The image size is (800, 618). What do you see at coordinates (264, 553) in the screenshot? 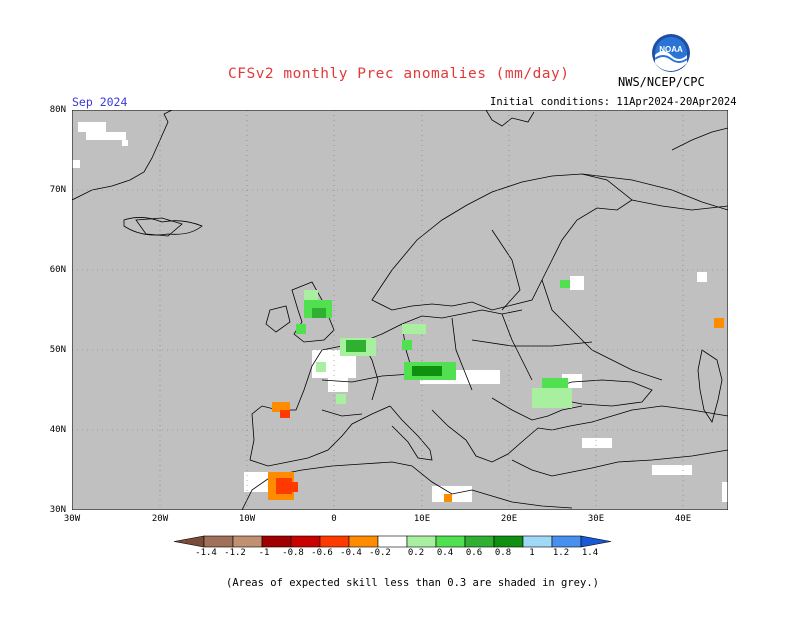
I see `colorbar-label: -1` at bounding box center [264, 553].